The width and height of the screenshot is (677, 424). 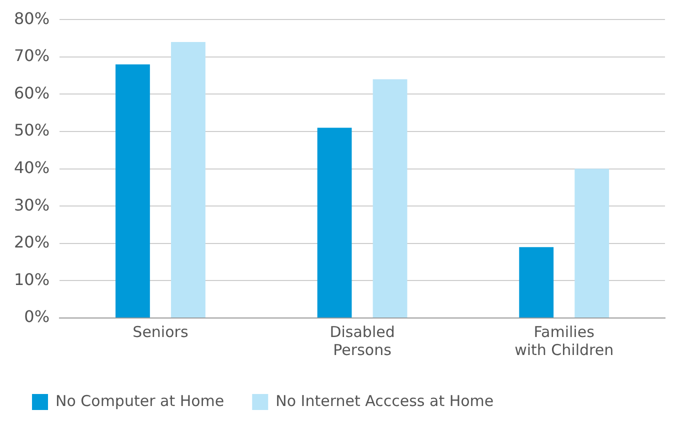 I want to click on legend-label: No Computer at Home, so click(x=140, y=401).